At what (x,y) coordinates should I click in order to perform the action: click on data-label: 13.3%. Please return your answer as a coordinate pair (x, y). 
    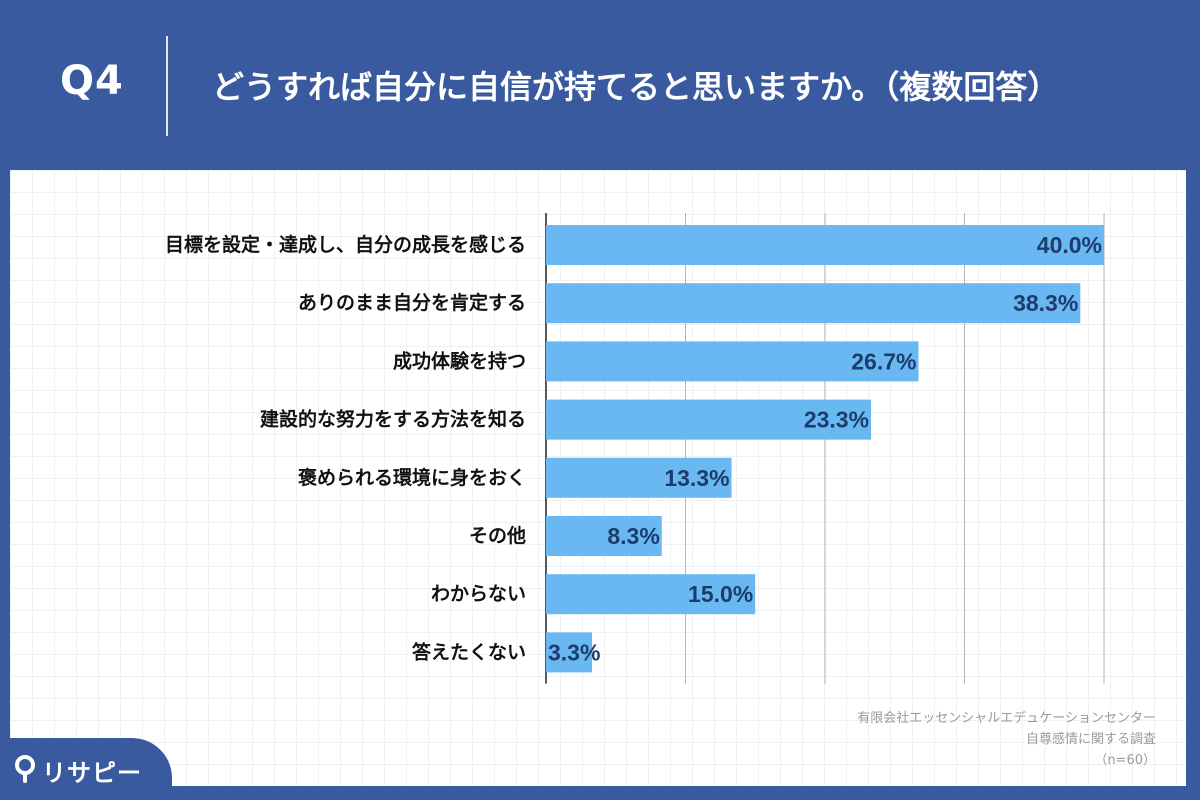
    Looking at the image, I should click on (696, 478).